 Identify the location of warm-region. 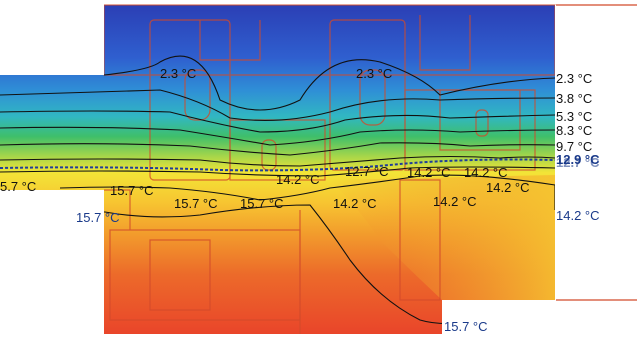
(442, 237).